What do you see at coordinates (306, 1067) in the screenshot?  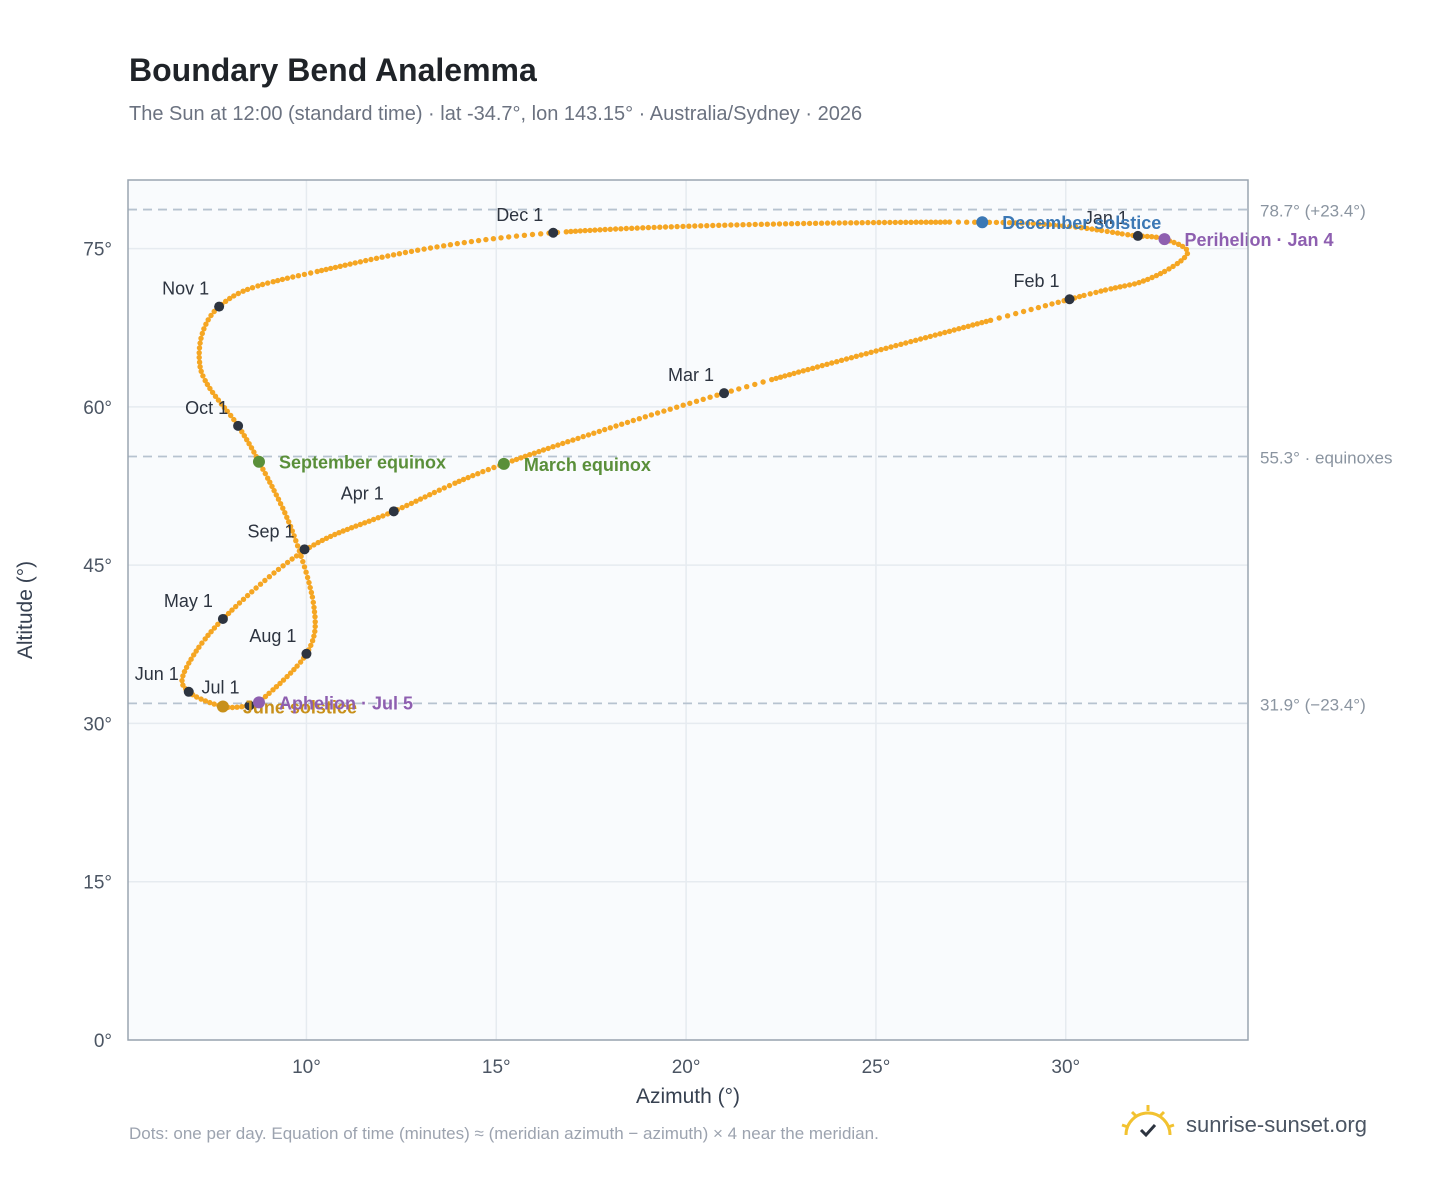 I see `x-tick-label: 10°` at bounding box center [306, 1067].